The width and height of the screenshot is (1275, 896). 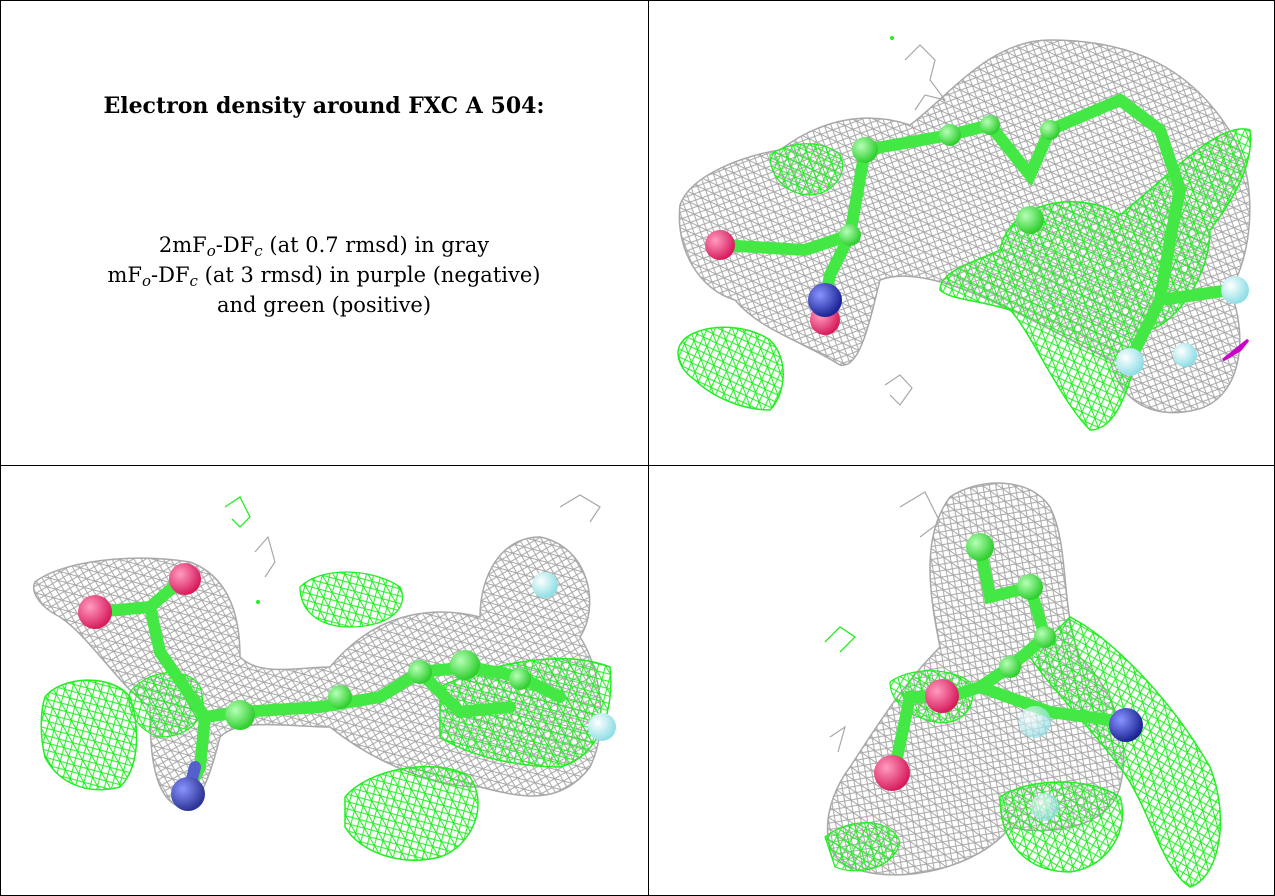 What do you see at coordinates (324, 106) in the screenshot?
I see `figure-title: Electron density around FXC A 504:` at bounding box center [324, 106].